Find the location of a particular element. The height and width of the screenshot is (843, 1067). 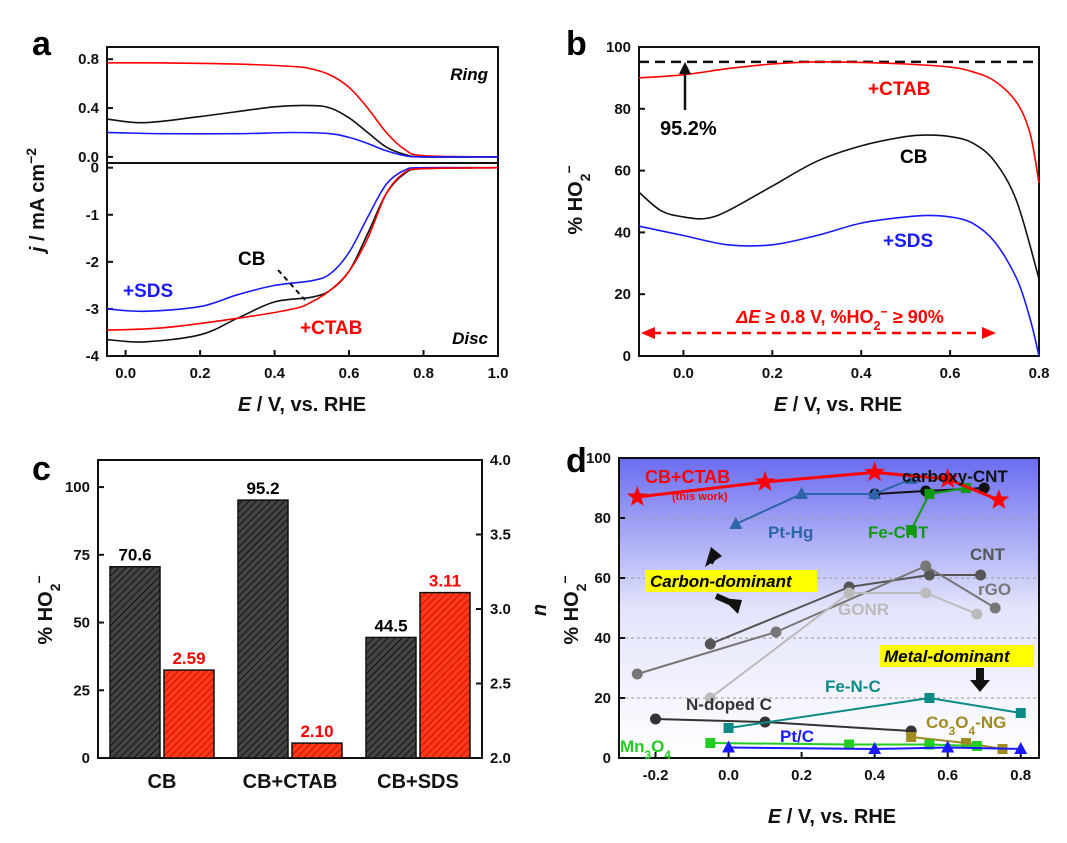

axis-frame-b is located at coordinates (839, 201).